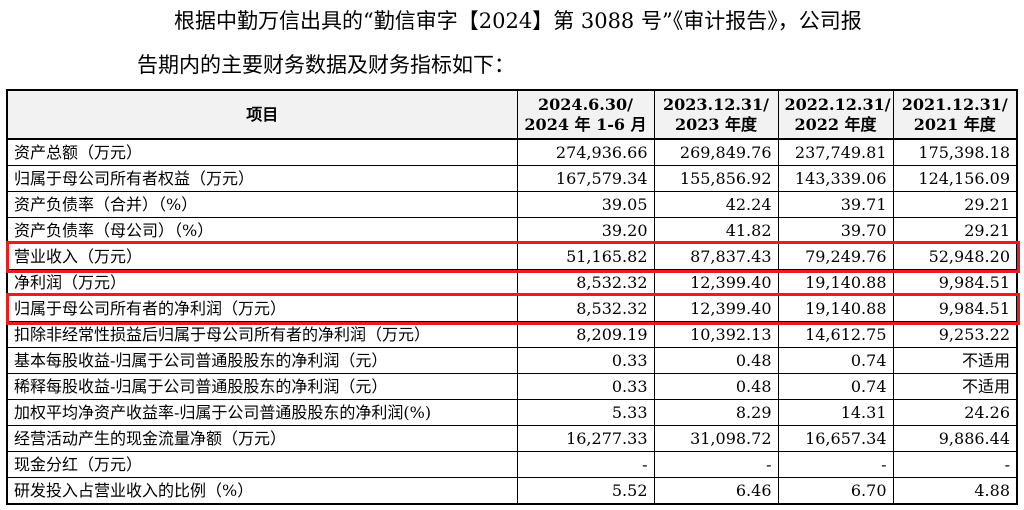 The image size is (1024, 510). I want to click on row-label: 资产负债率（合并）（%）, so click(262, 204).